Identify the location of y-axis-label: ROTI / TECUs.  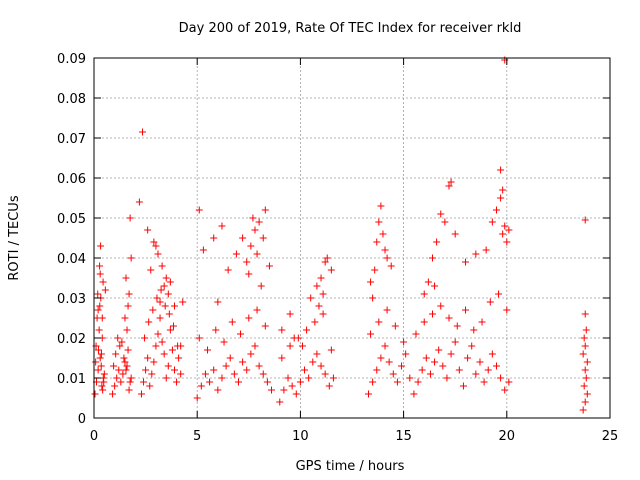
(14, 237).